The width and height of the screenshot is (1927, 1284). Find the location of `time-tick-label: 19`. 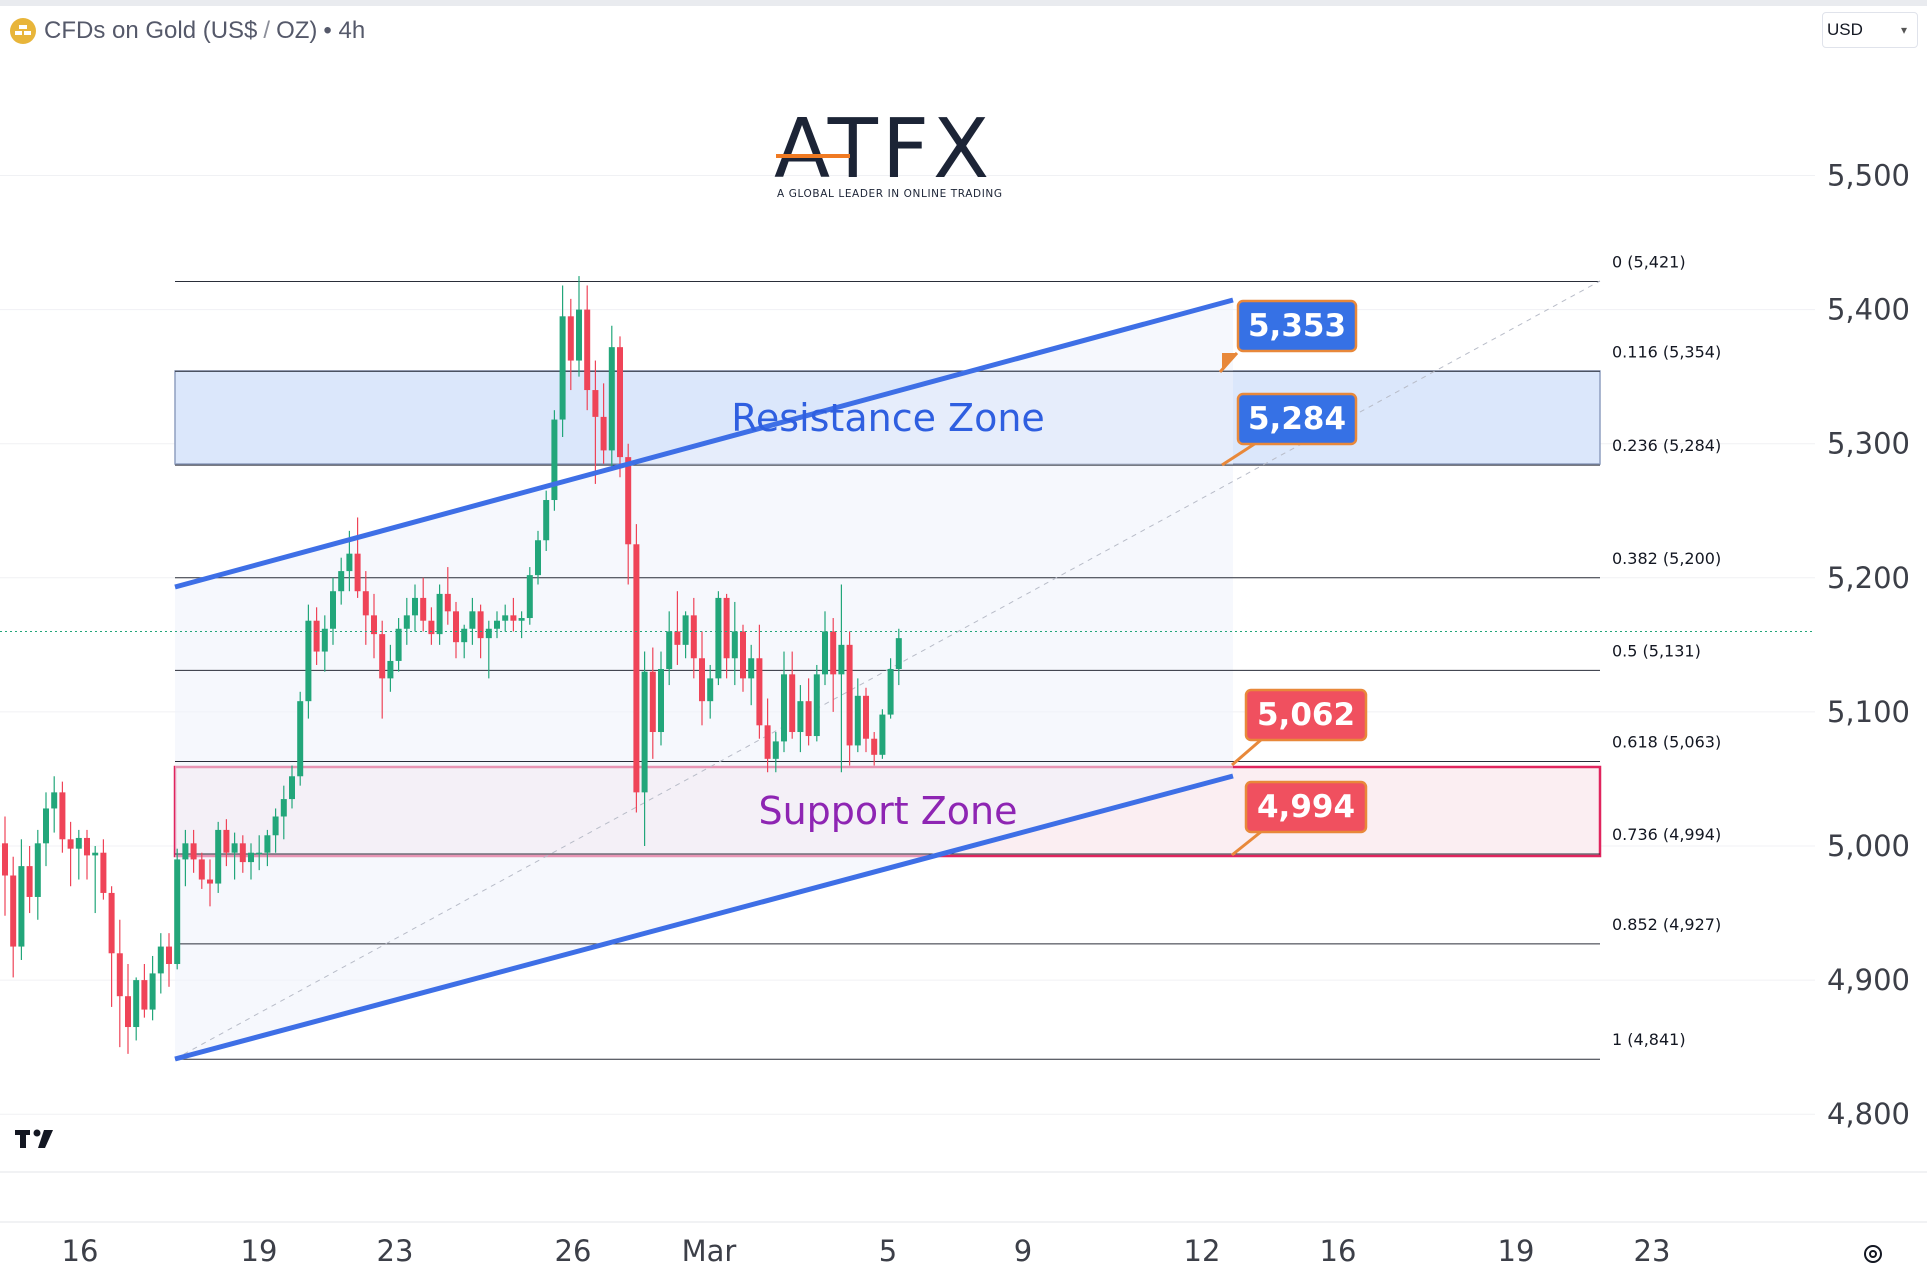

time-tick-label: 19 is located at coordinates (259, 1251).